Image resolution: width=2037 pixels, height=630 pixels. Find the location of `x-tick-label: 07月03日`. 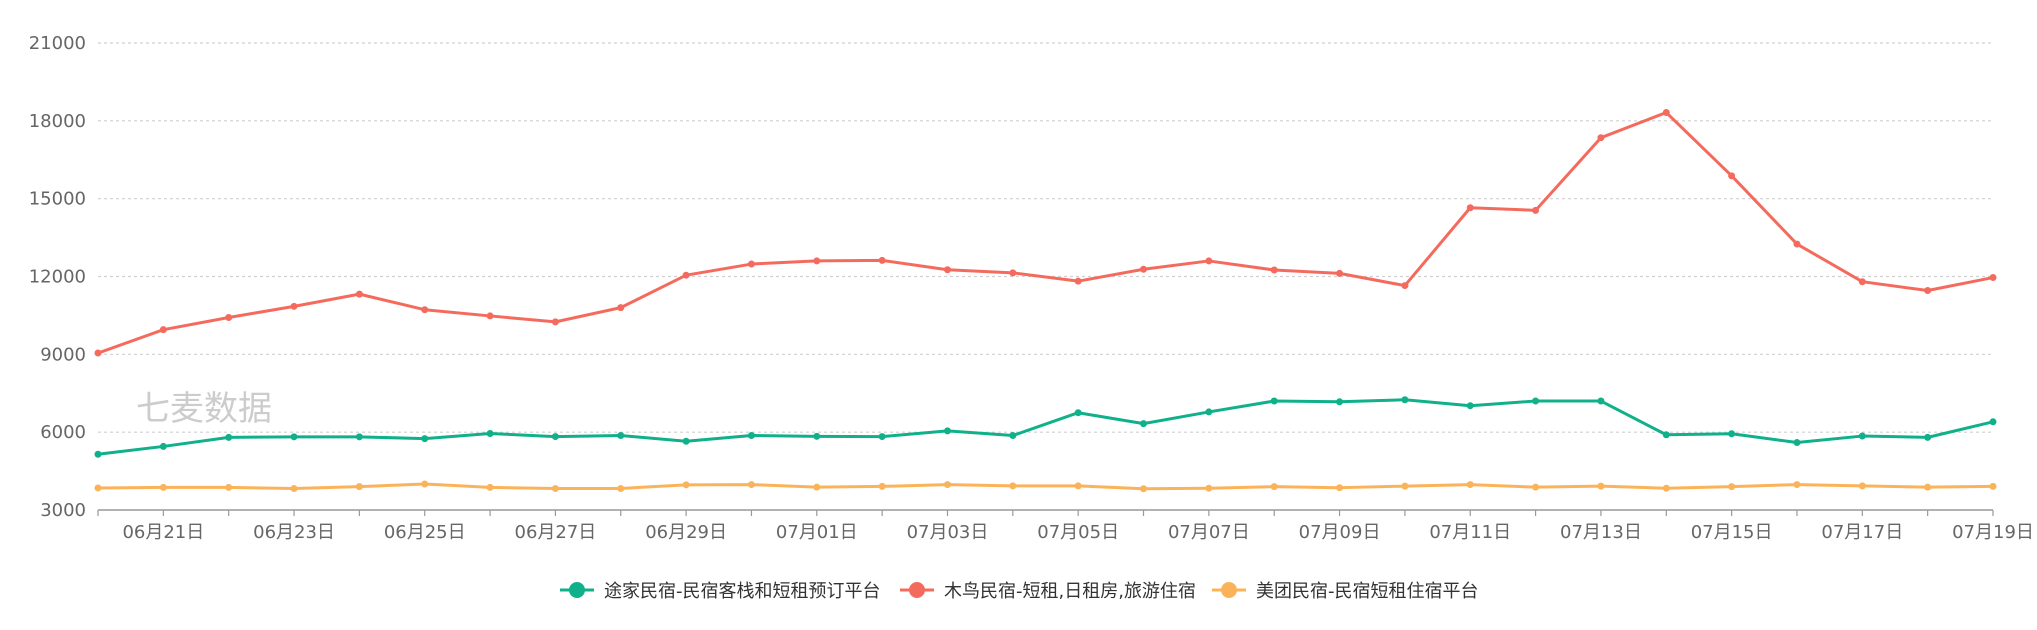

x-tick-label: 07月03日 is located at coordinates (948, 532).